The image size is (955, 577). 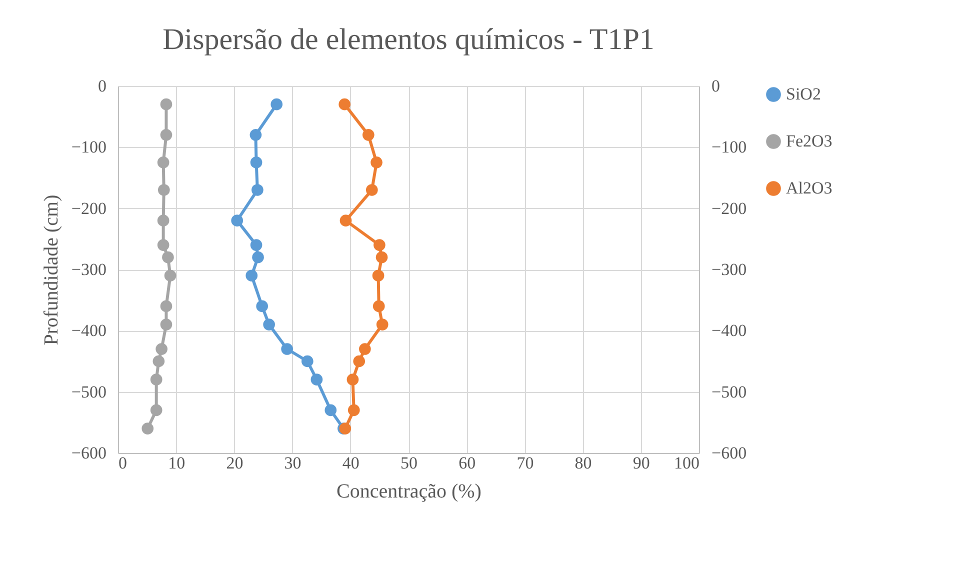 I want to click on x-tick-label: 0, so click(x=122, y=463).